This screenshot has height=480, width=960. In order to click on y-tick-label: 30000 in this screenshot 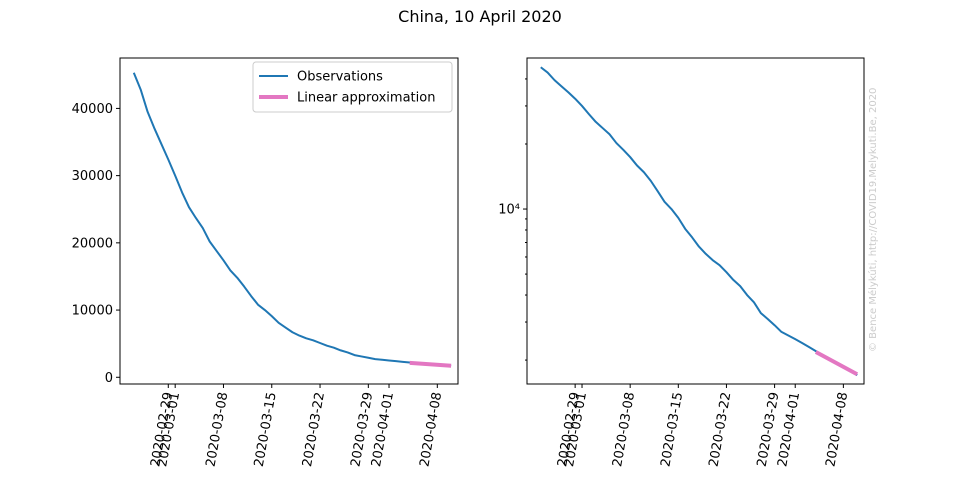, I will do `click(92, 176)`.